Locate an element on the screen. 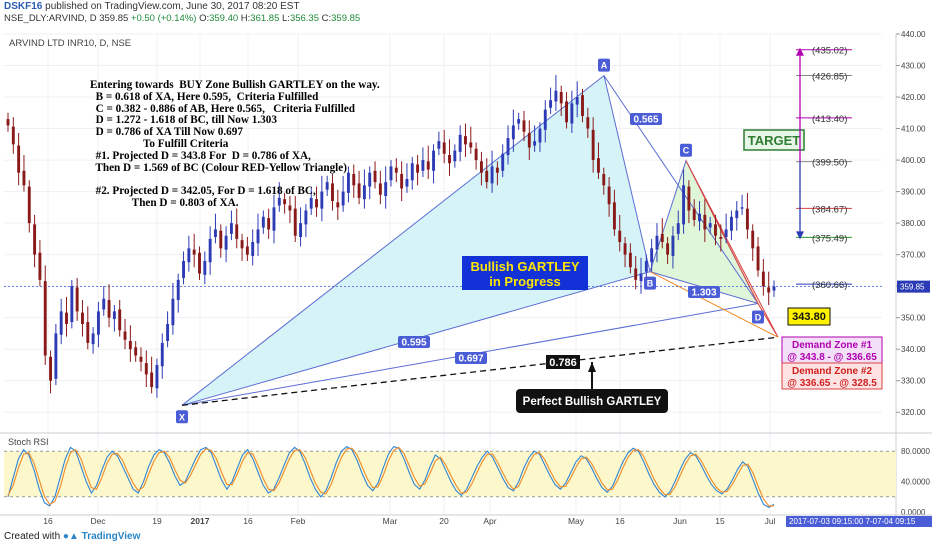 Image resolution: width=932 pixels, height=550 pixels. time-axis-cursor-label: 2017-07-03 09:15:00 7-07-04 09:15 is located at coordinates (852, 521).